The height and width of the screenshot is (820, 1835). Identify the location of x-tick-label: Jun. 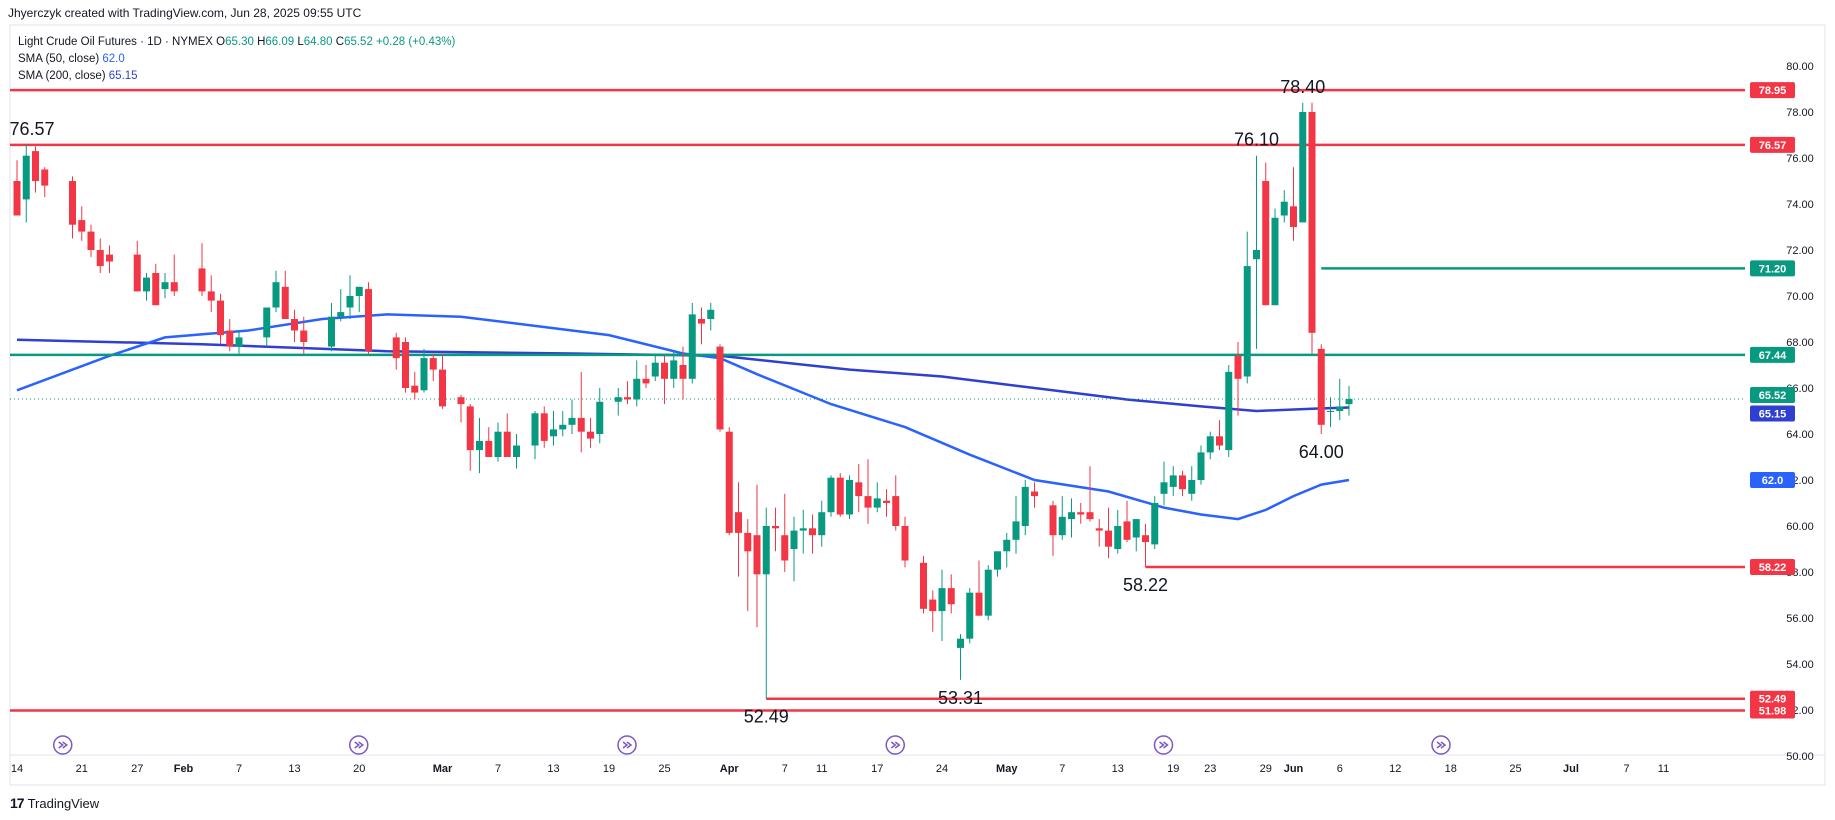
(1294, 769).